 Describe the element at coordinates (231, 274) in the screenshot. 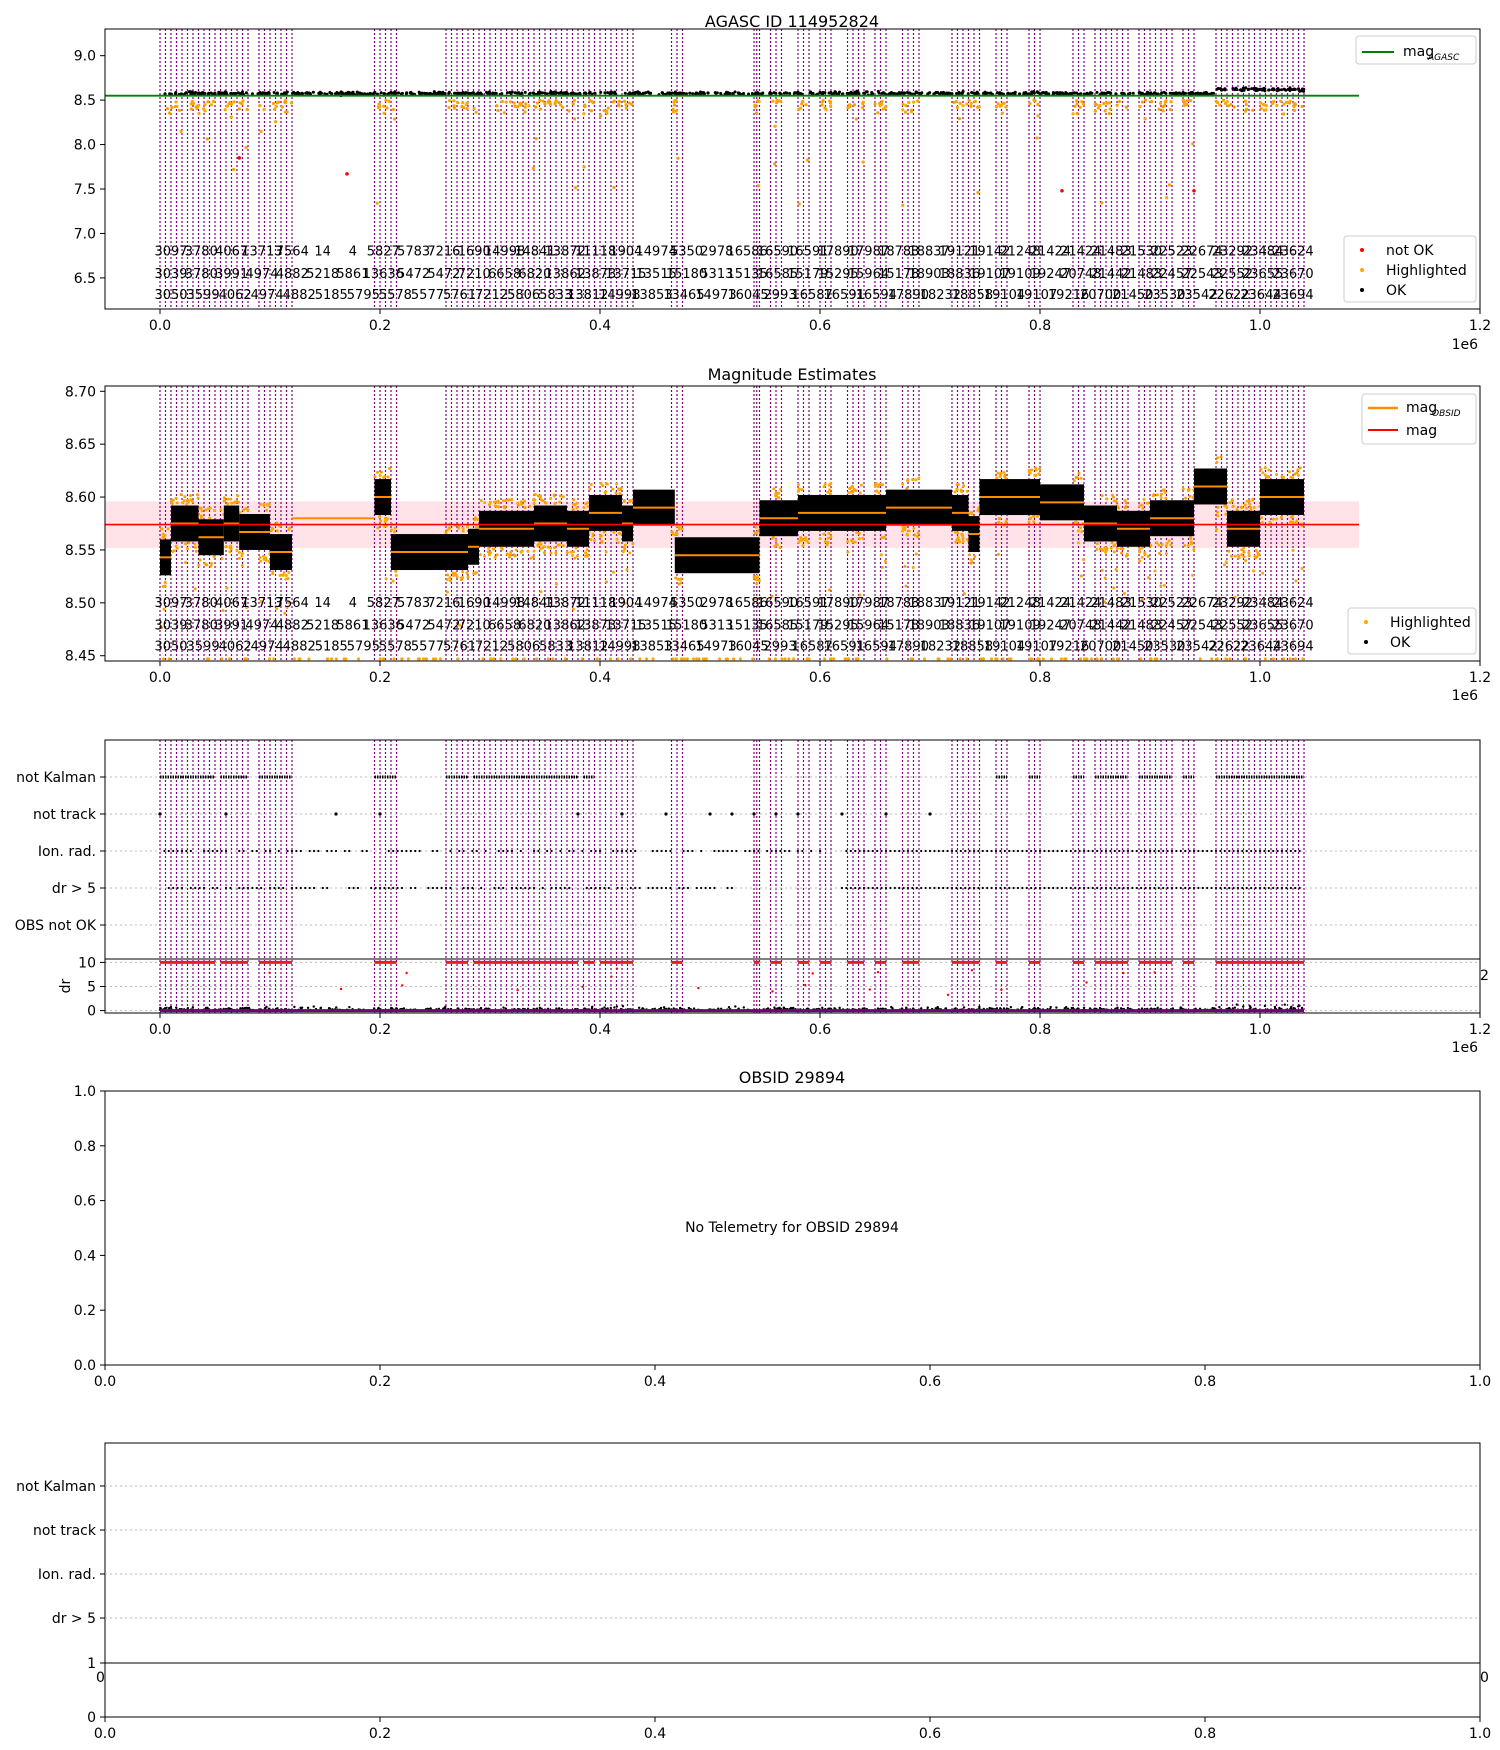

I see `obsid-label: 3991` at that location.